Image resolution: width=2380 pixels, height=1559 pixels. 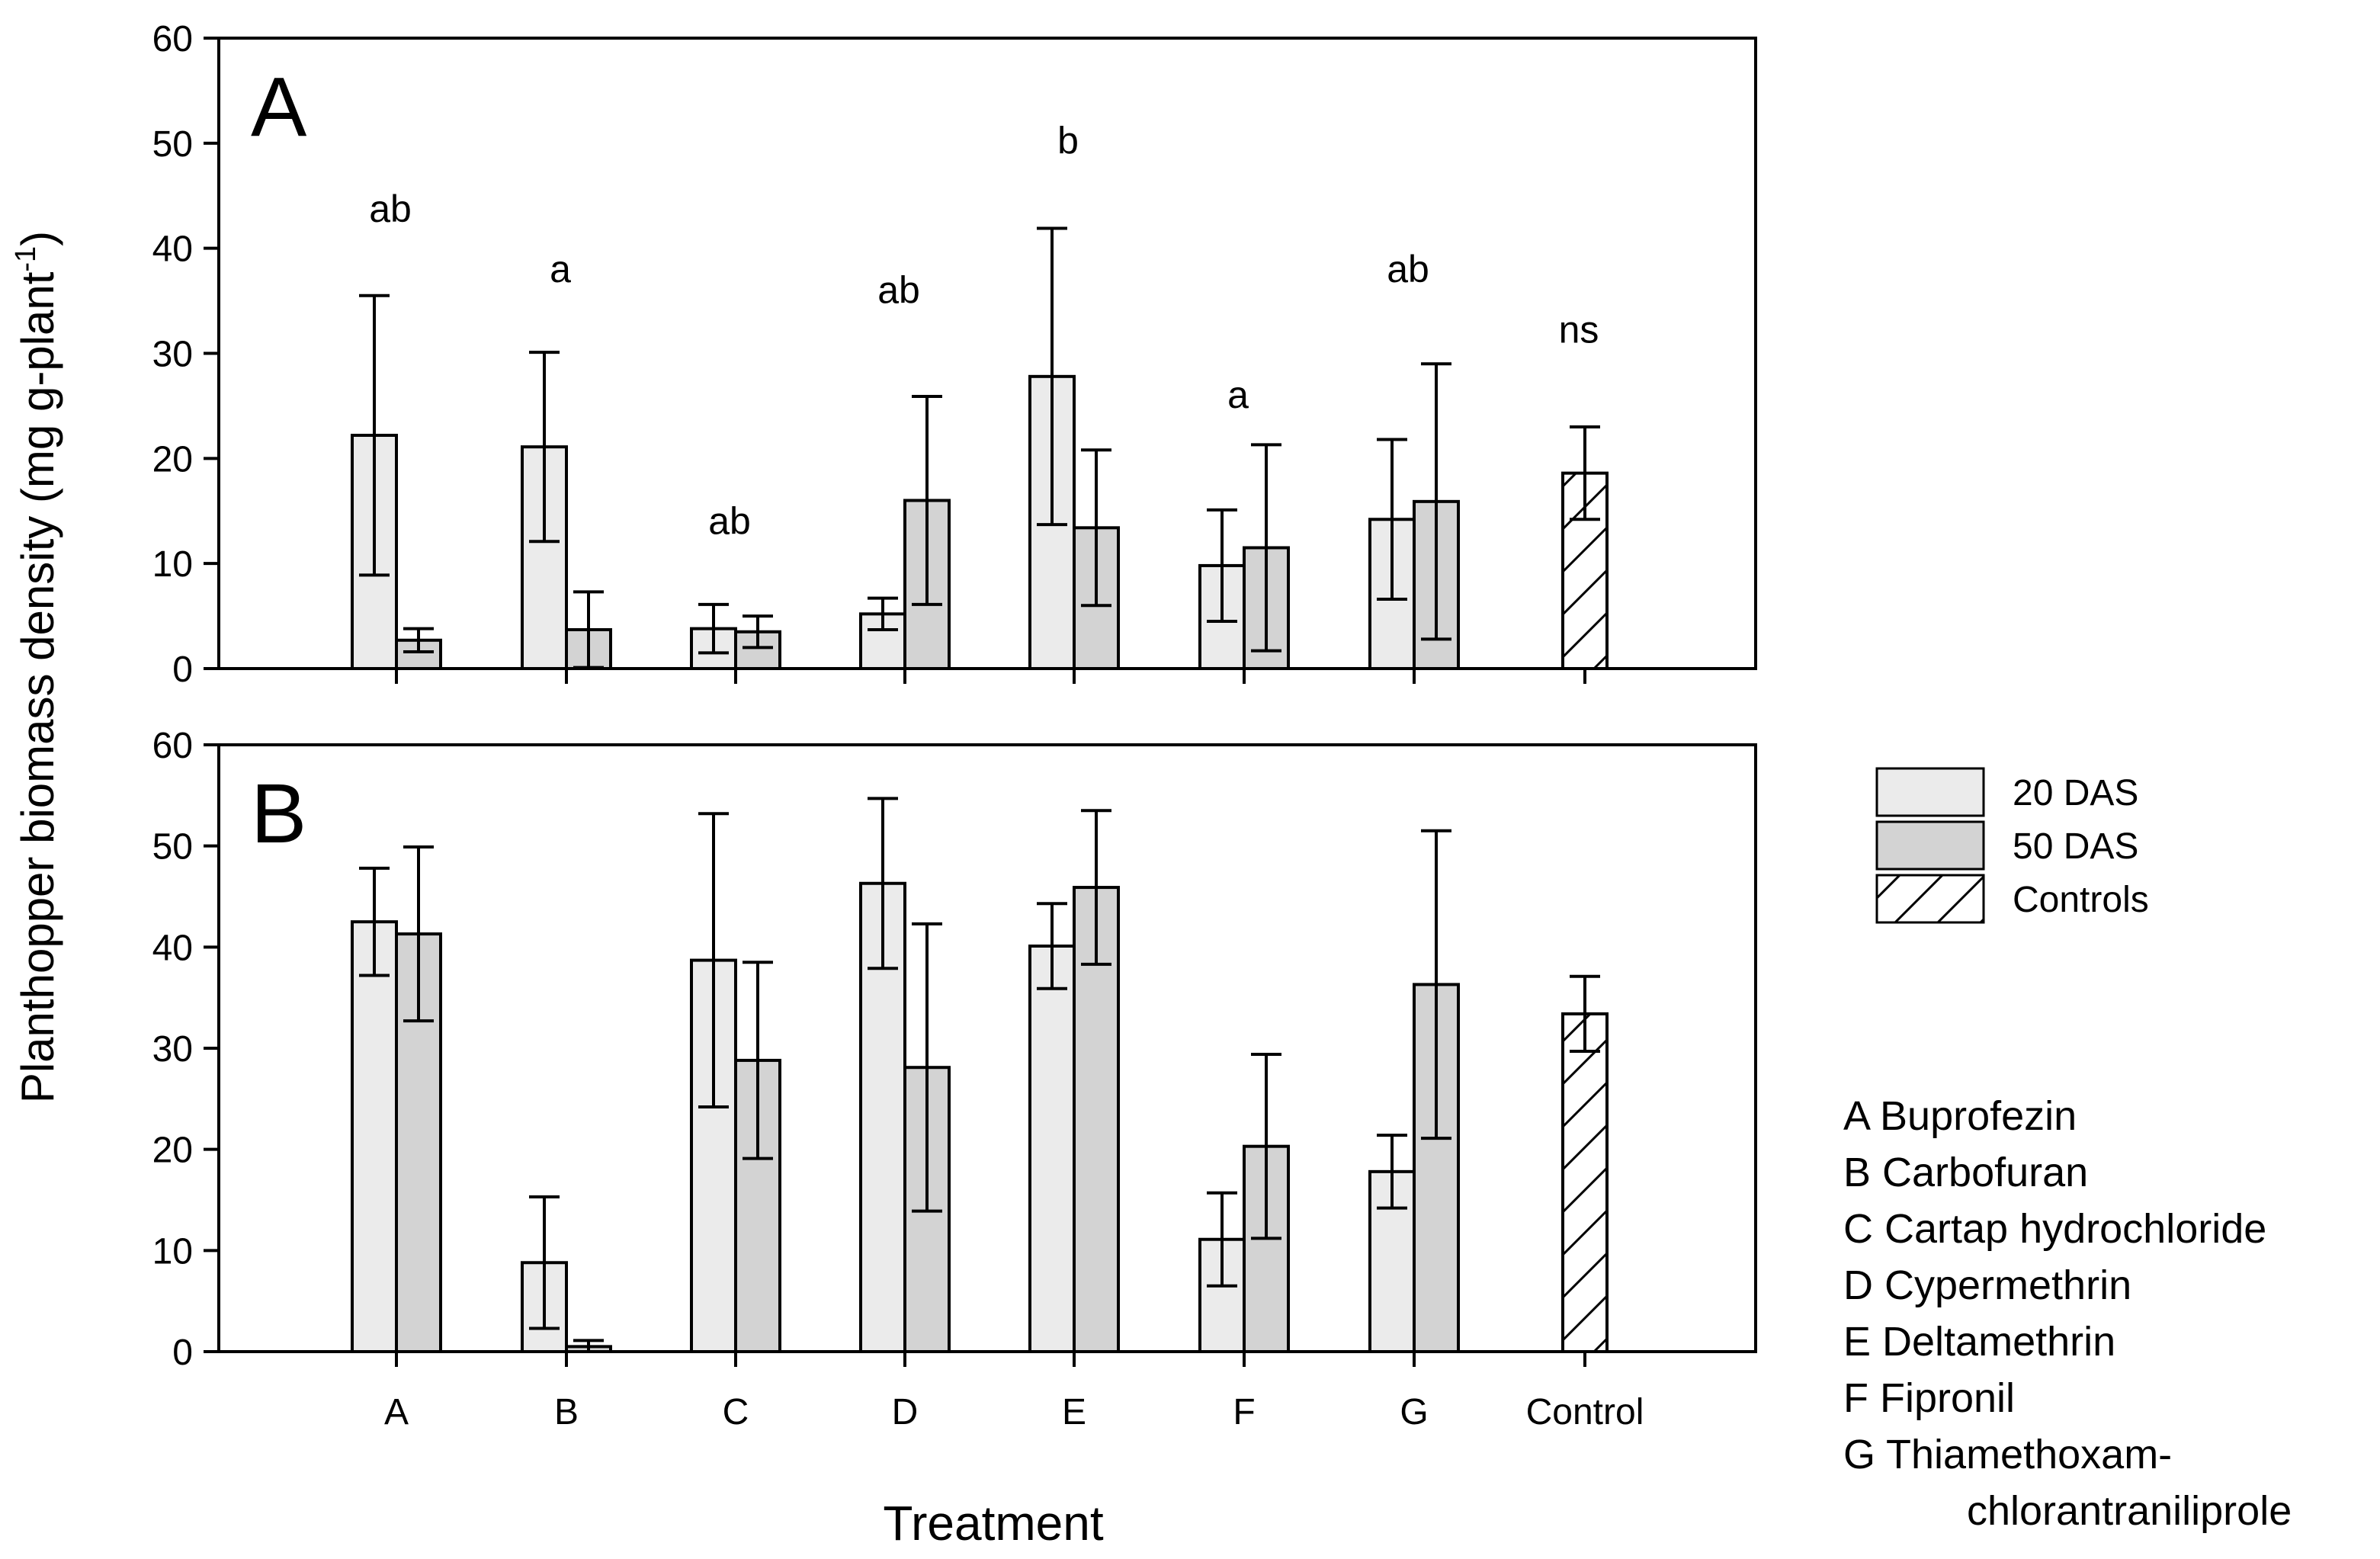 I want to click on x-tick-label: G, so click(x=1414, y=1412).